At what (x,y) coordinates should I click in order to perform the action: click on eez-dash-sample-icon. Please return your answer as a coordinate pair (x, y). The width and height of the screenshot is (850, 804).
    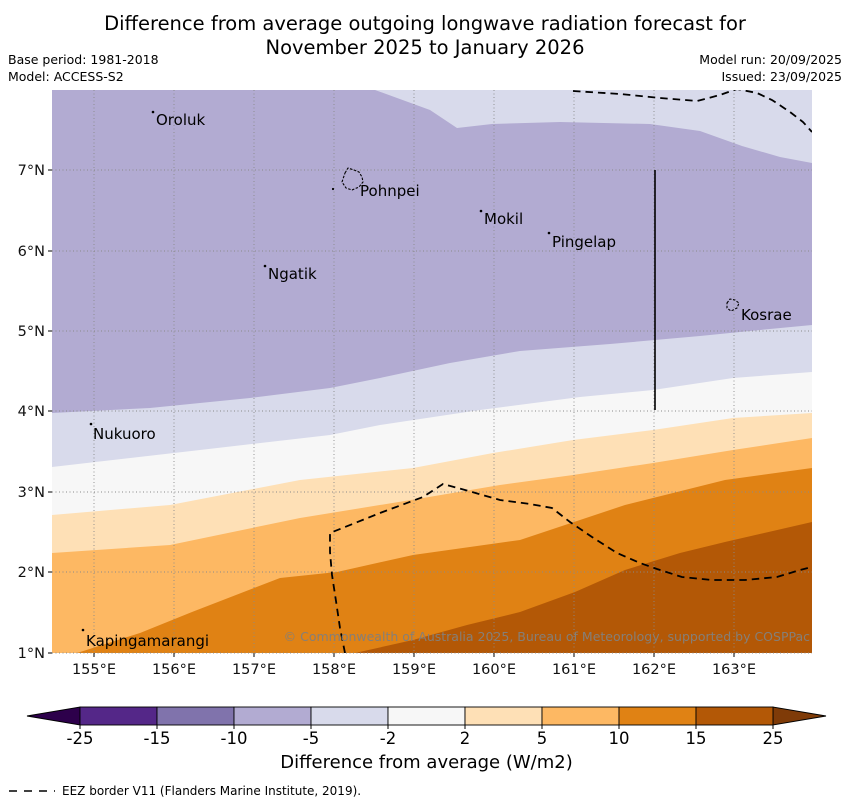
    Looking at the image, I should click on (32, 791).